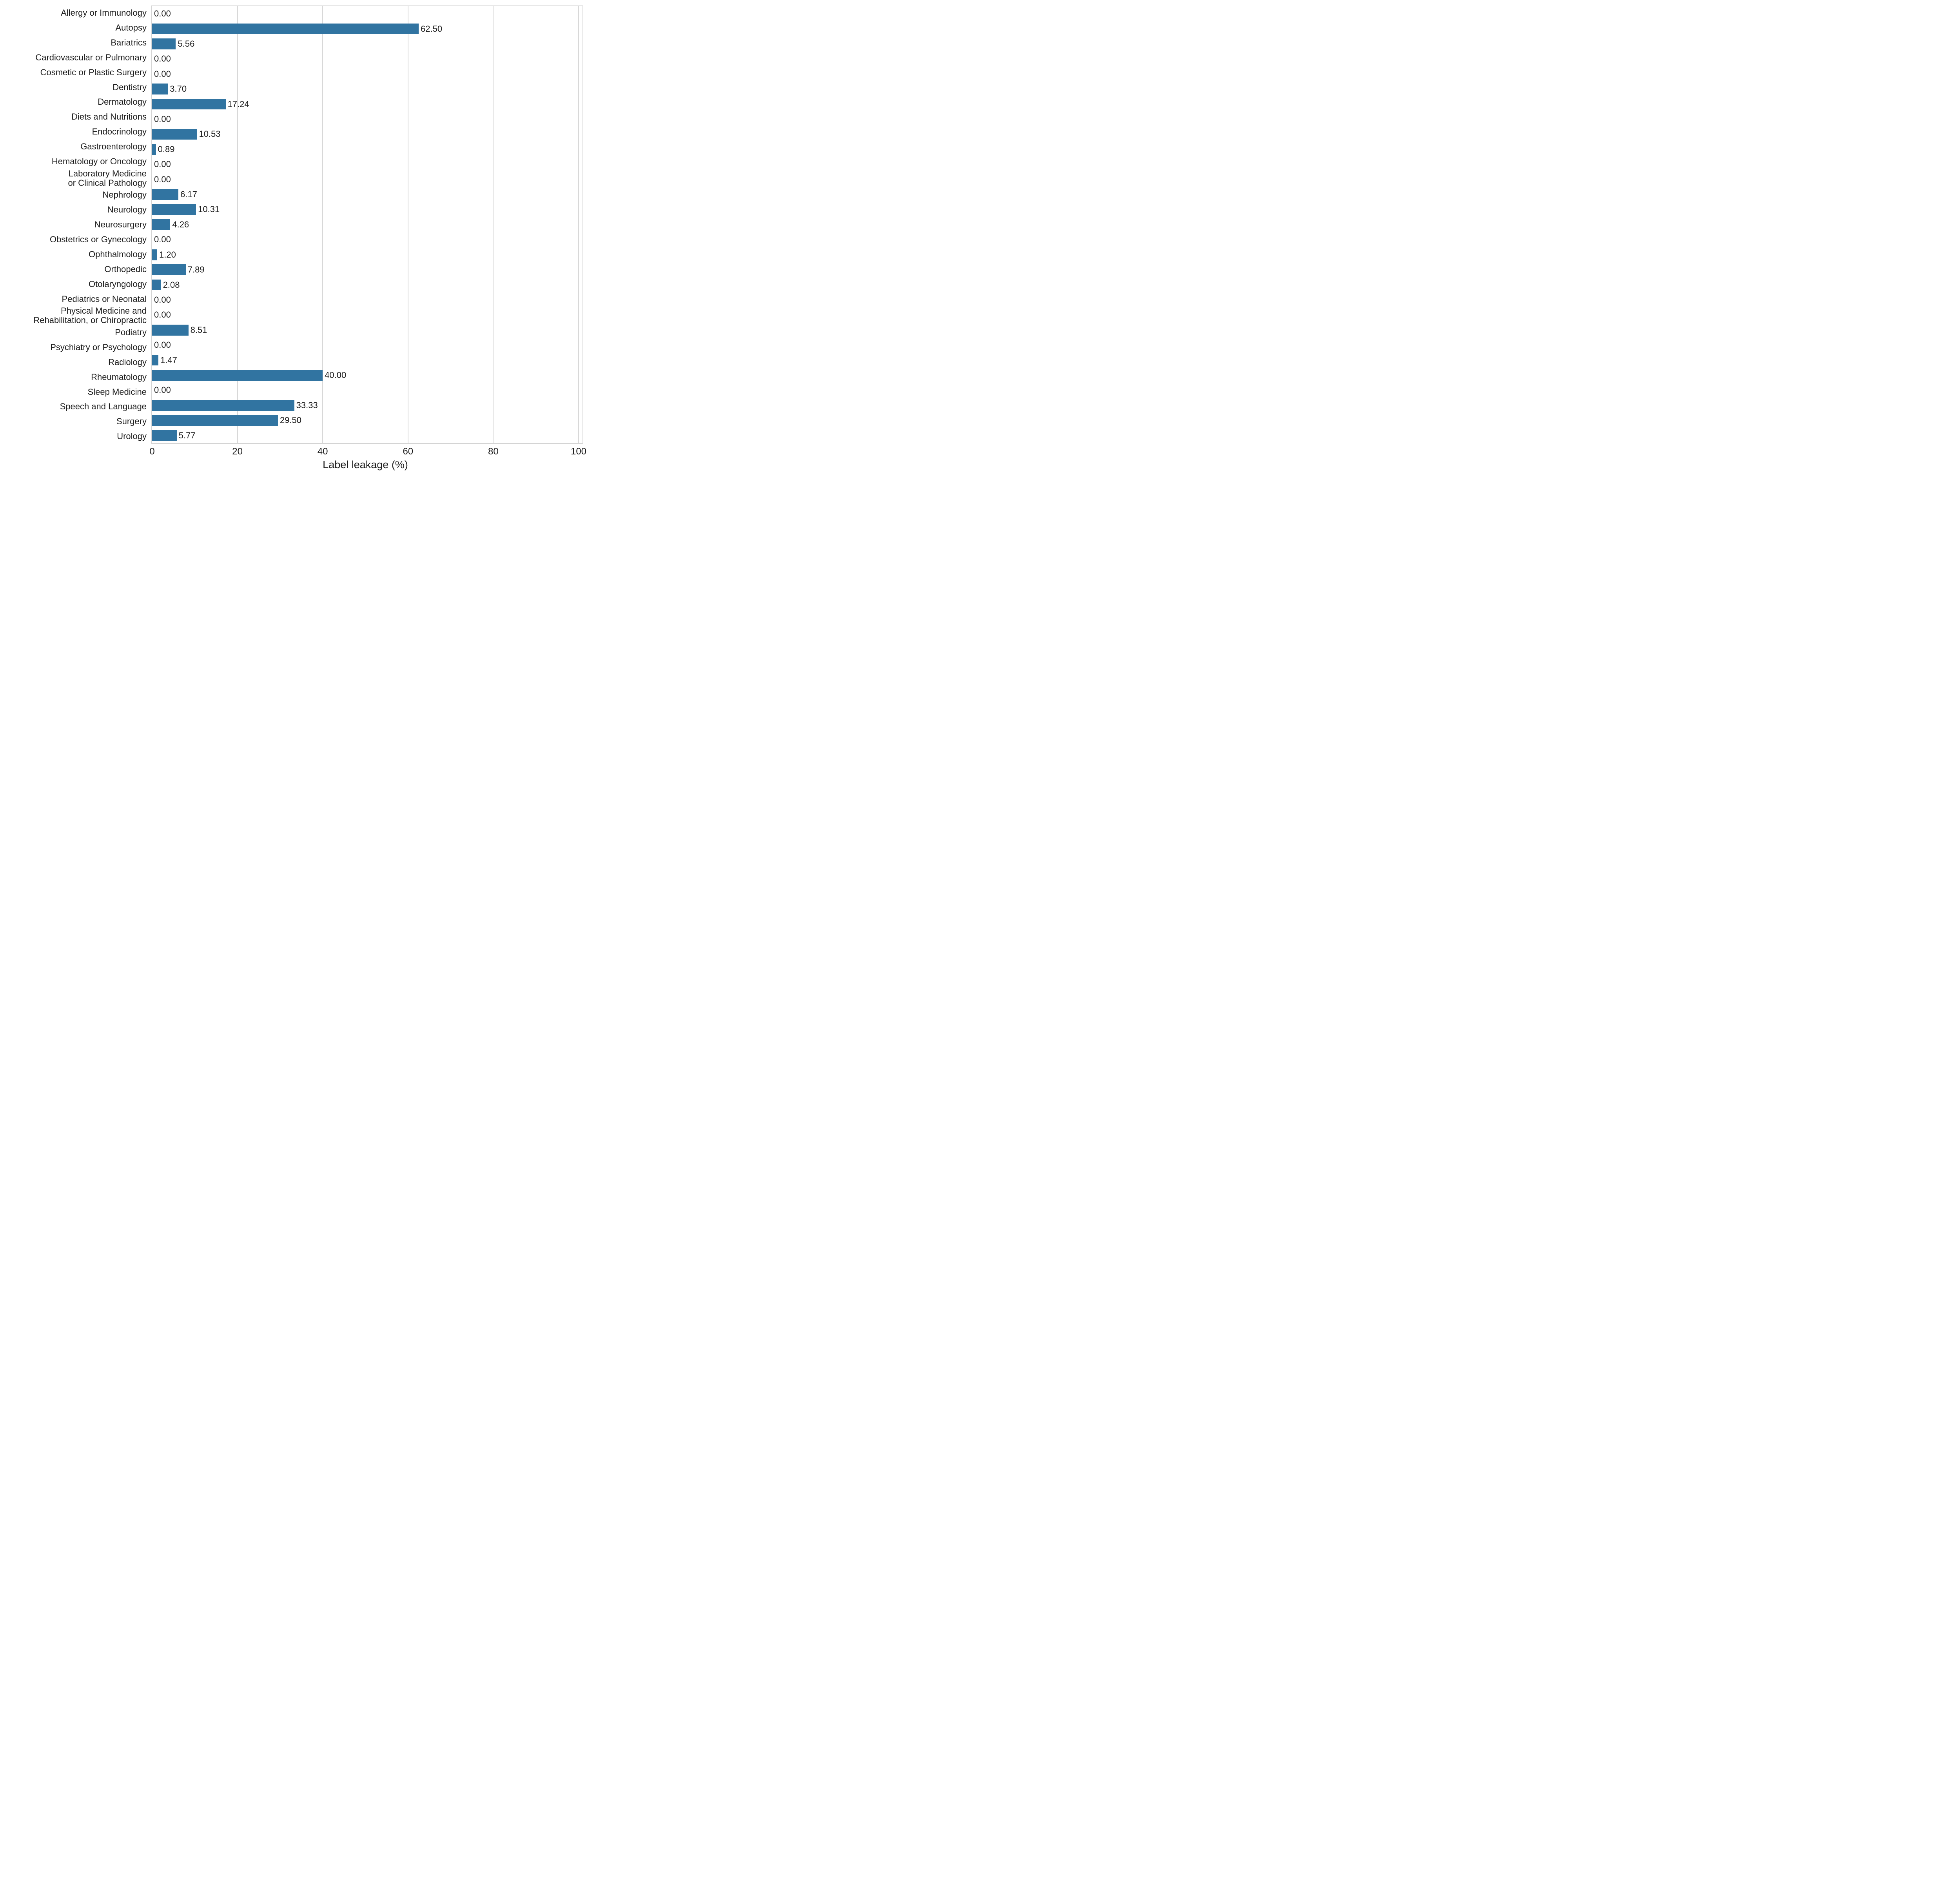 Image resolution: width=1960 pixels, height=1882 pixels. Describe the element at coordinates (167, 254) in the screenshot. I see `value-label: 1.20` at that location.